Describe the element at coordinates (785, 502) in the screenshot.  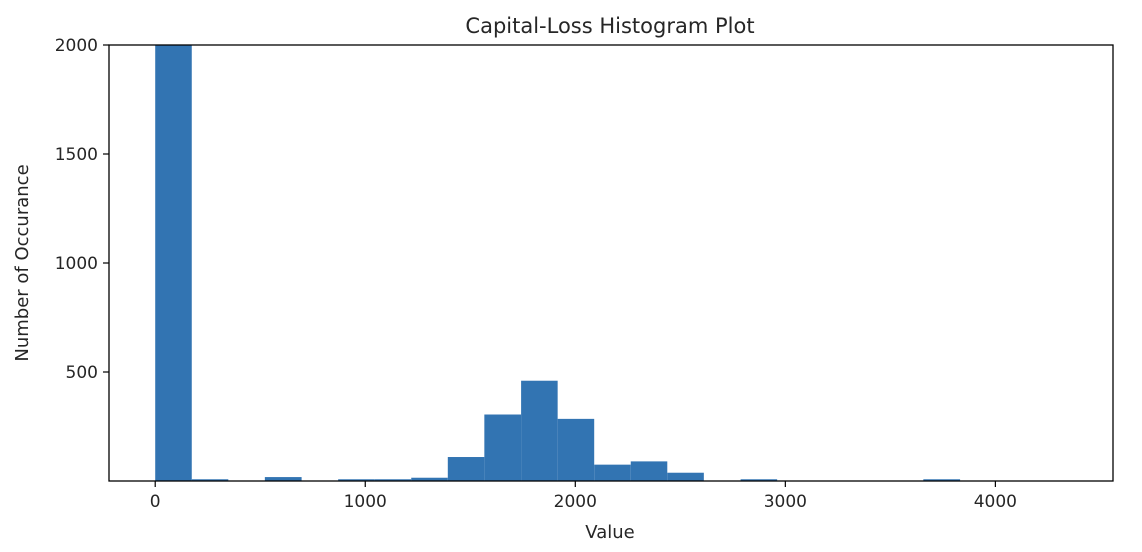
I see `x-tick-label: 3000` at that location.